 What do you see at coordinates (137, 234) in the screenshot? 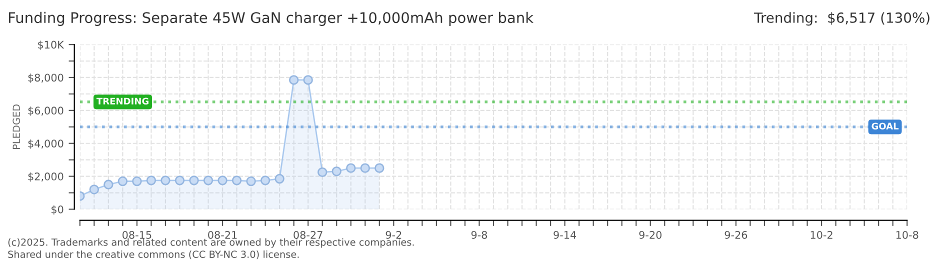
I see `x-tick-label: 08-15` at bounding box center [137, 234].